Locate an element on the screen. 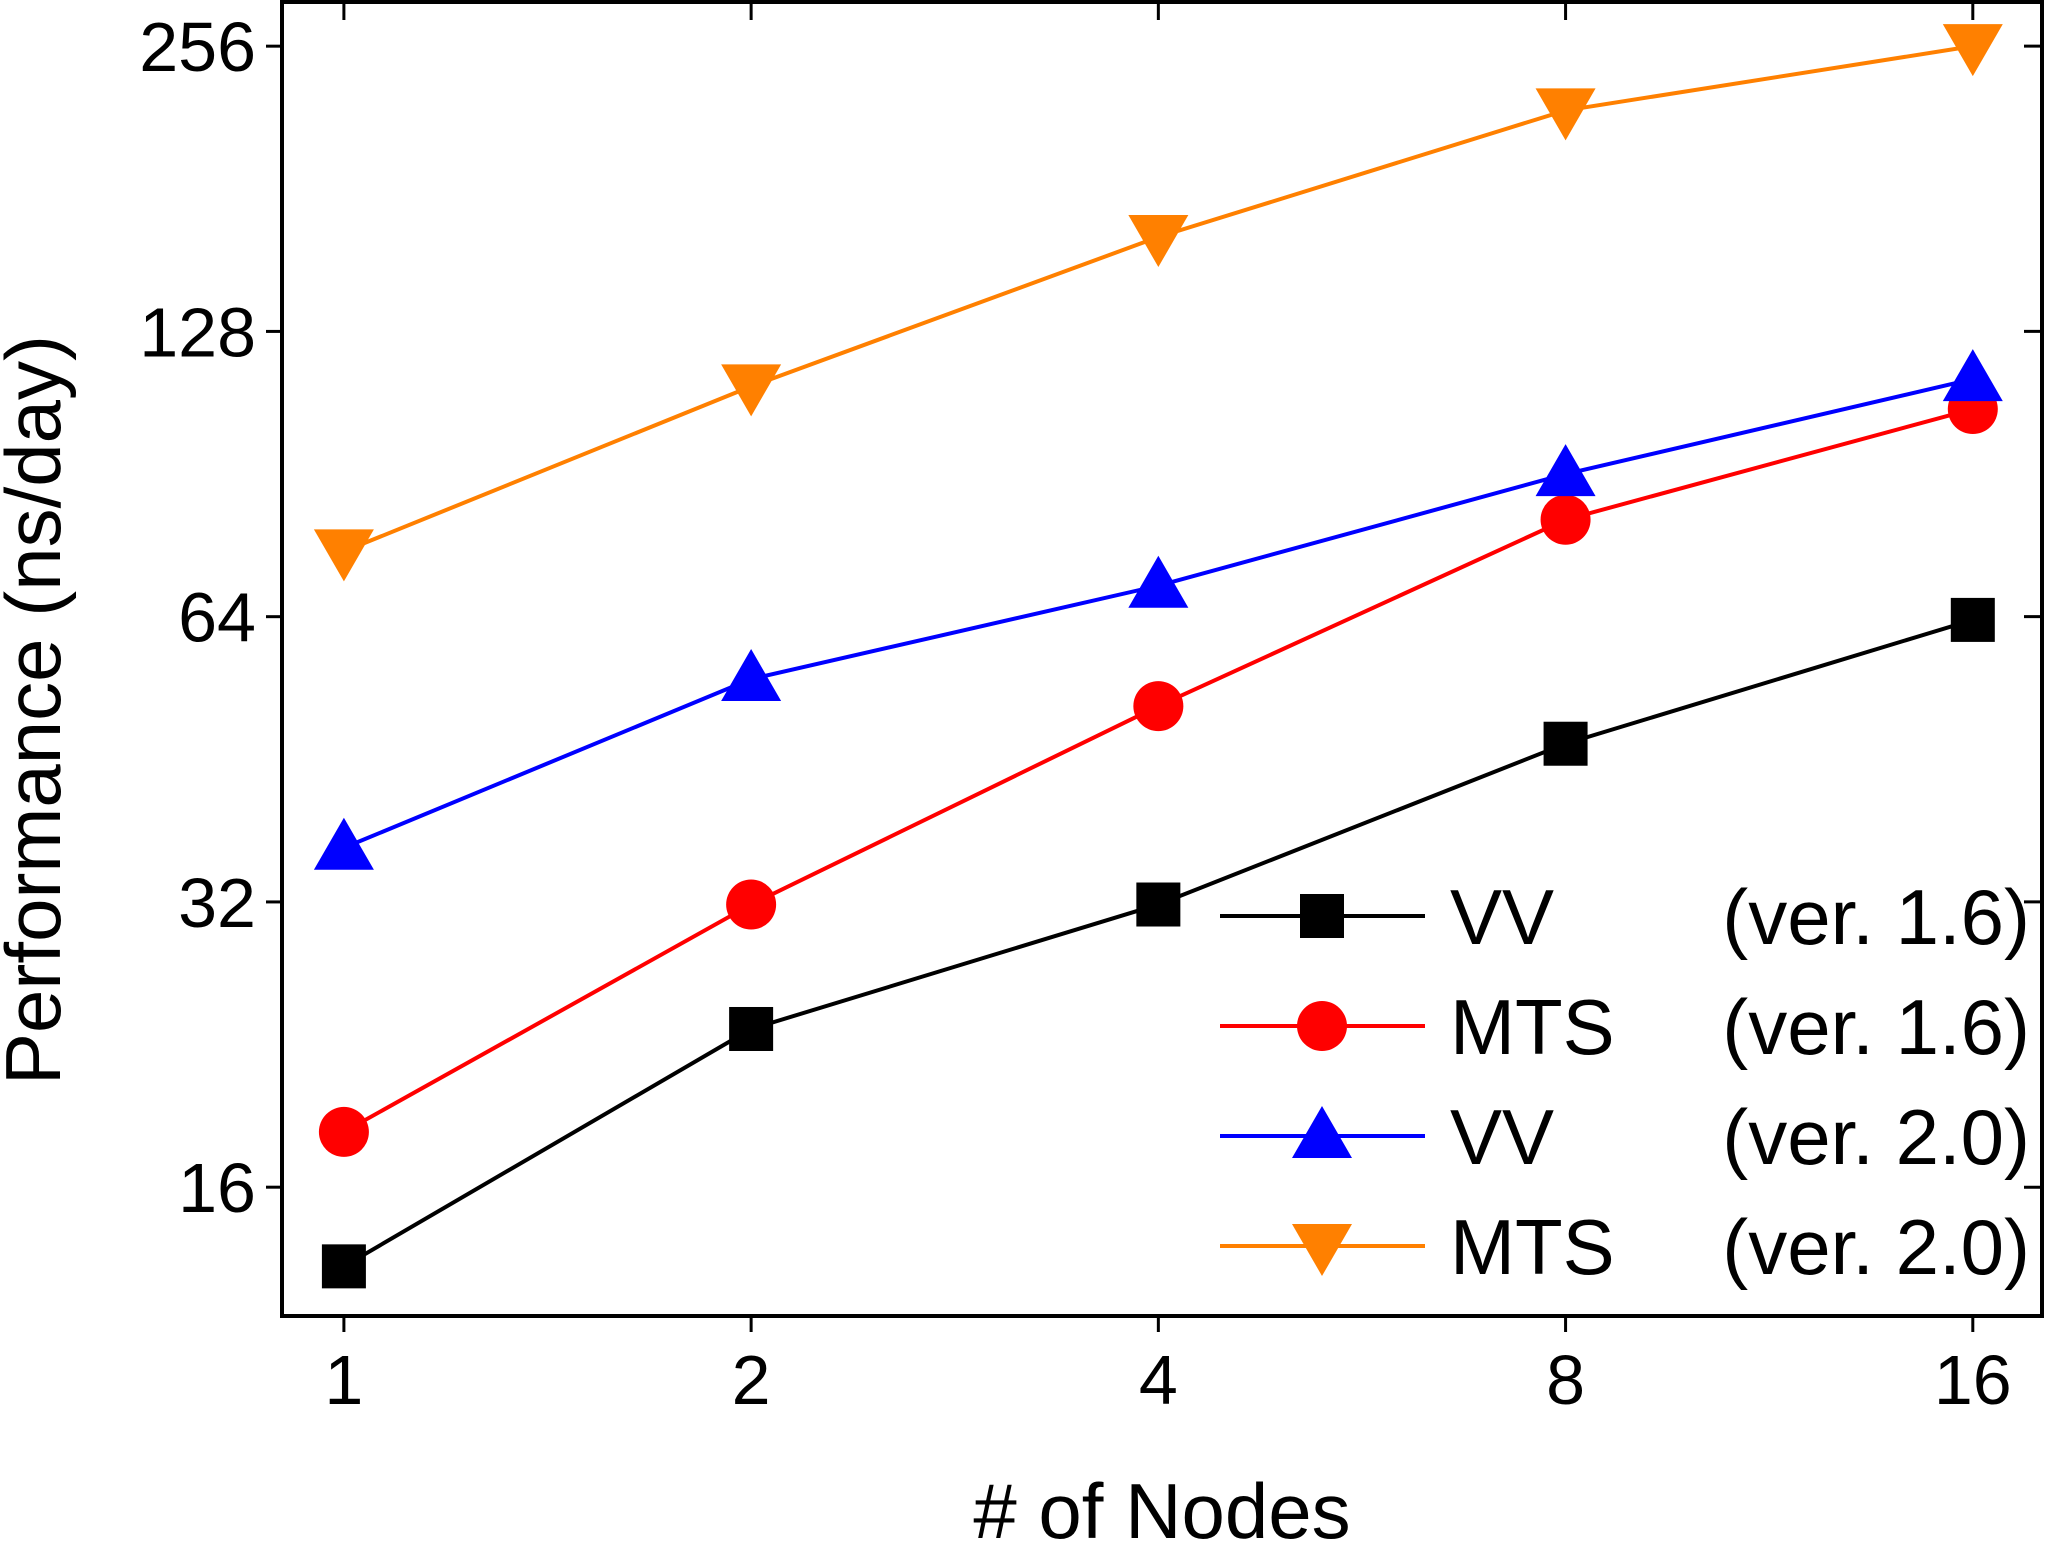  x-tick-labels: 1 2 4 8 16 is located at coordinates (1167, 1380).